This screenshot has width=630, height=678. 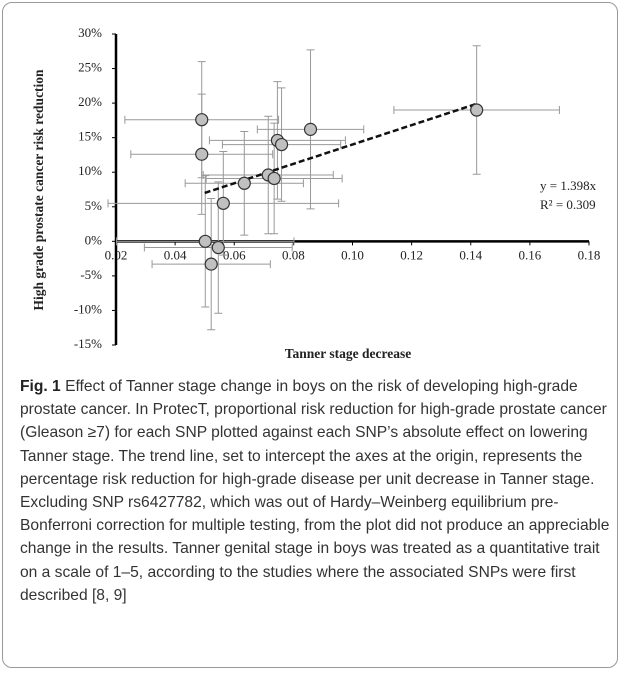 I want to click on x-tick-label: 0.12, so click(x=411, y=254).